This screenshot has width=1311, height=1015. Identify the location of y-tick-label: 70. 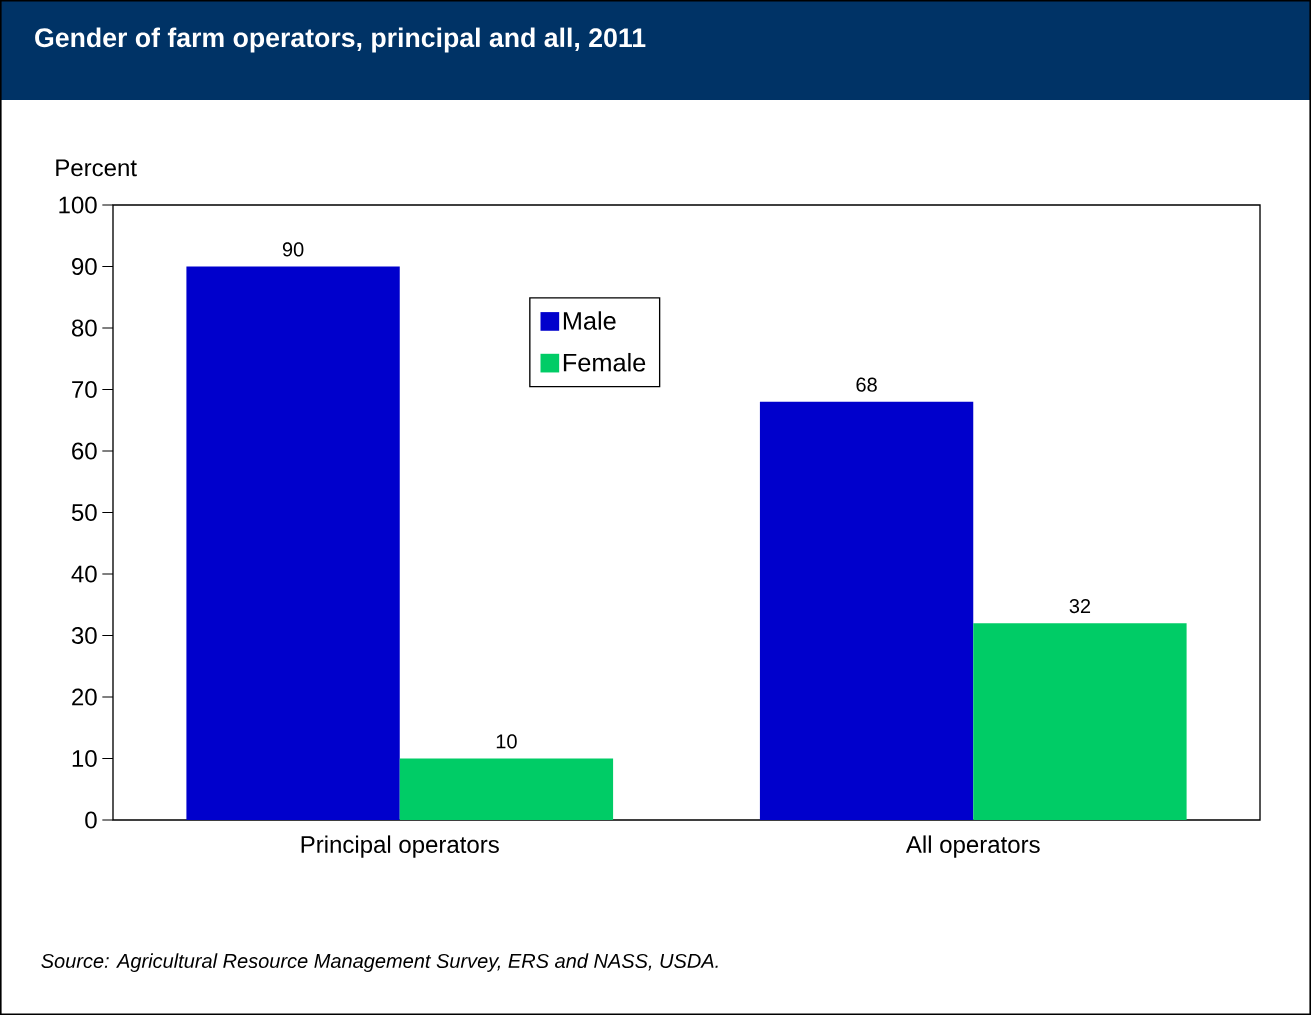
(84, 389).